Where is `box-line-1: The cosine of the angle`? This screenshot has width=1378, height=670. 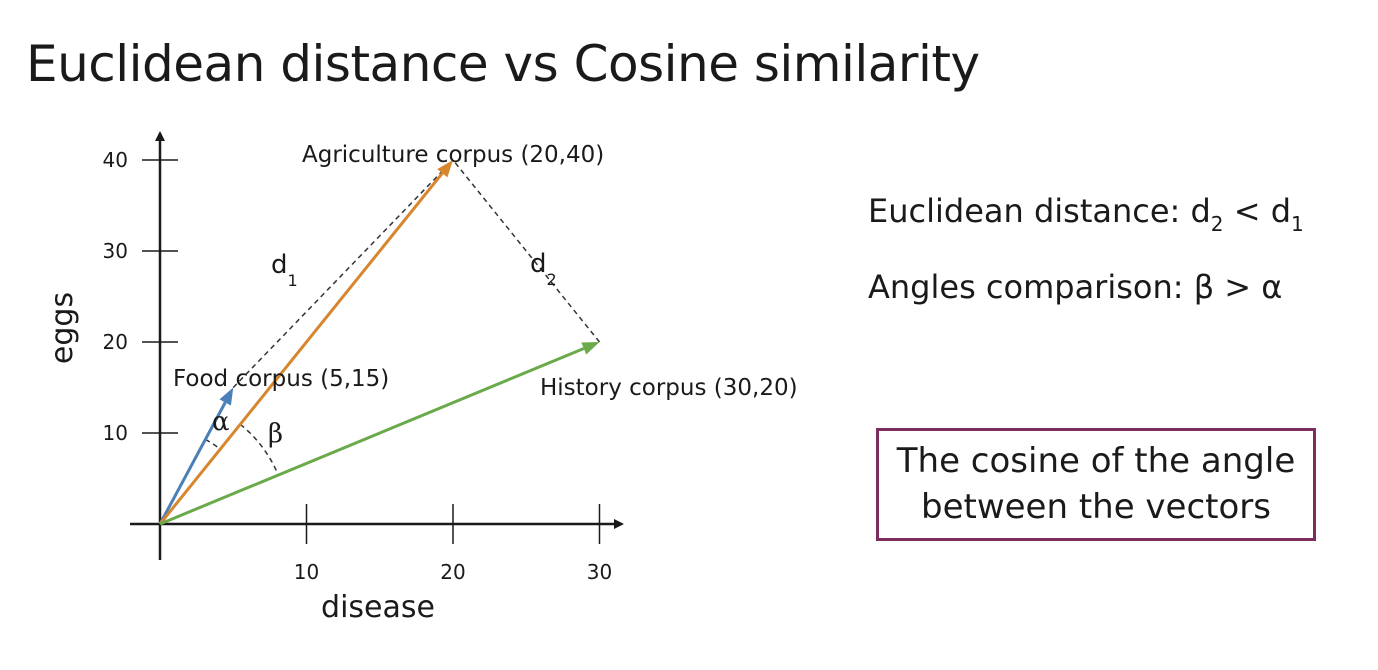 box-line-1: The cosine of the angle is located at coordinates (1096, 460).